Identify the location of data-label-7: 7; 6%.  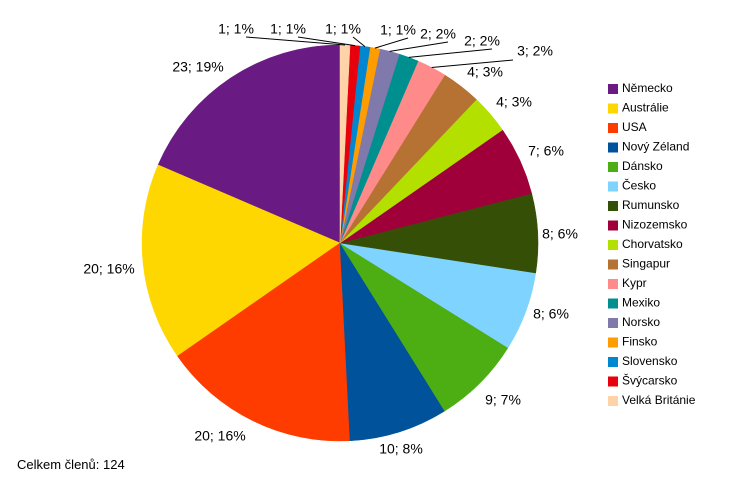
(546, 151).